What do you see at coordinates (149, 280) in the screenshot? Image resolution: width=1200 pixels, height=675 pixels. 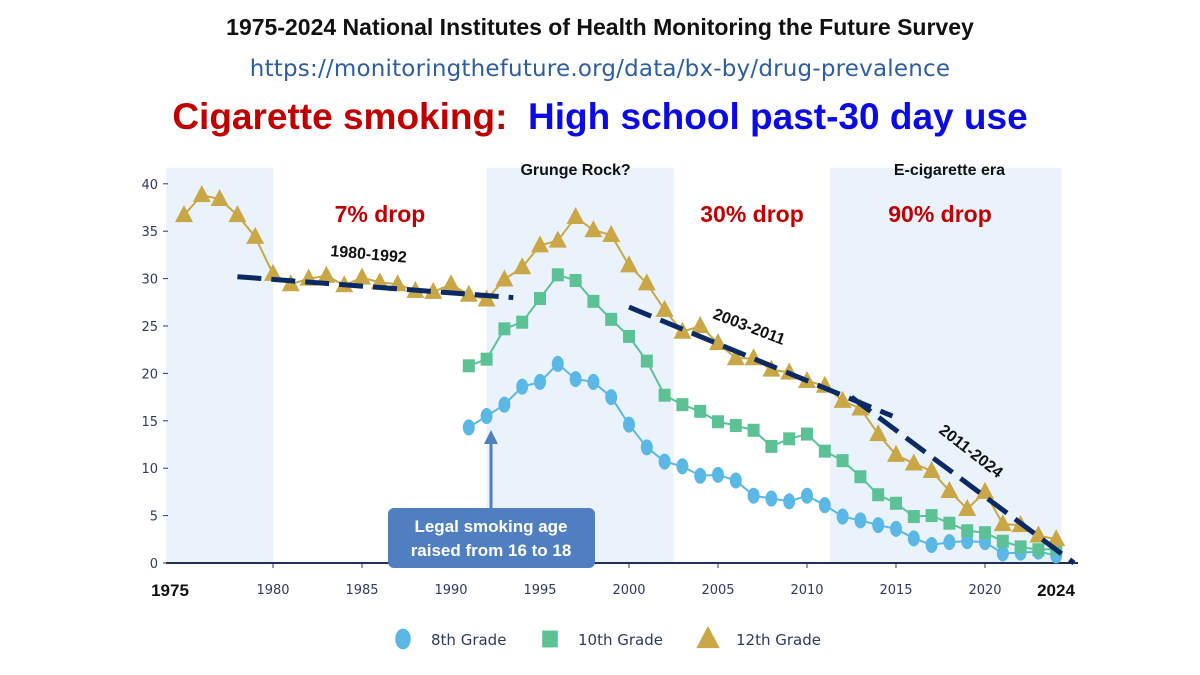 I see `y-tick-label: 30` at bounding box center [149, 280].